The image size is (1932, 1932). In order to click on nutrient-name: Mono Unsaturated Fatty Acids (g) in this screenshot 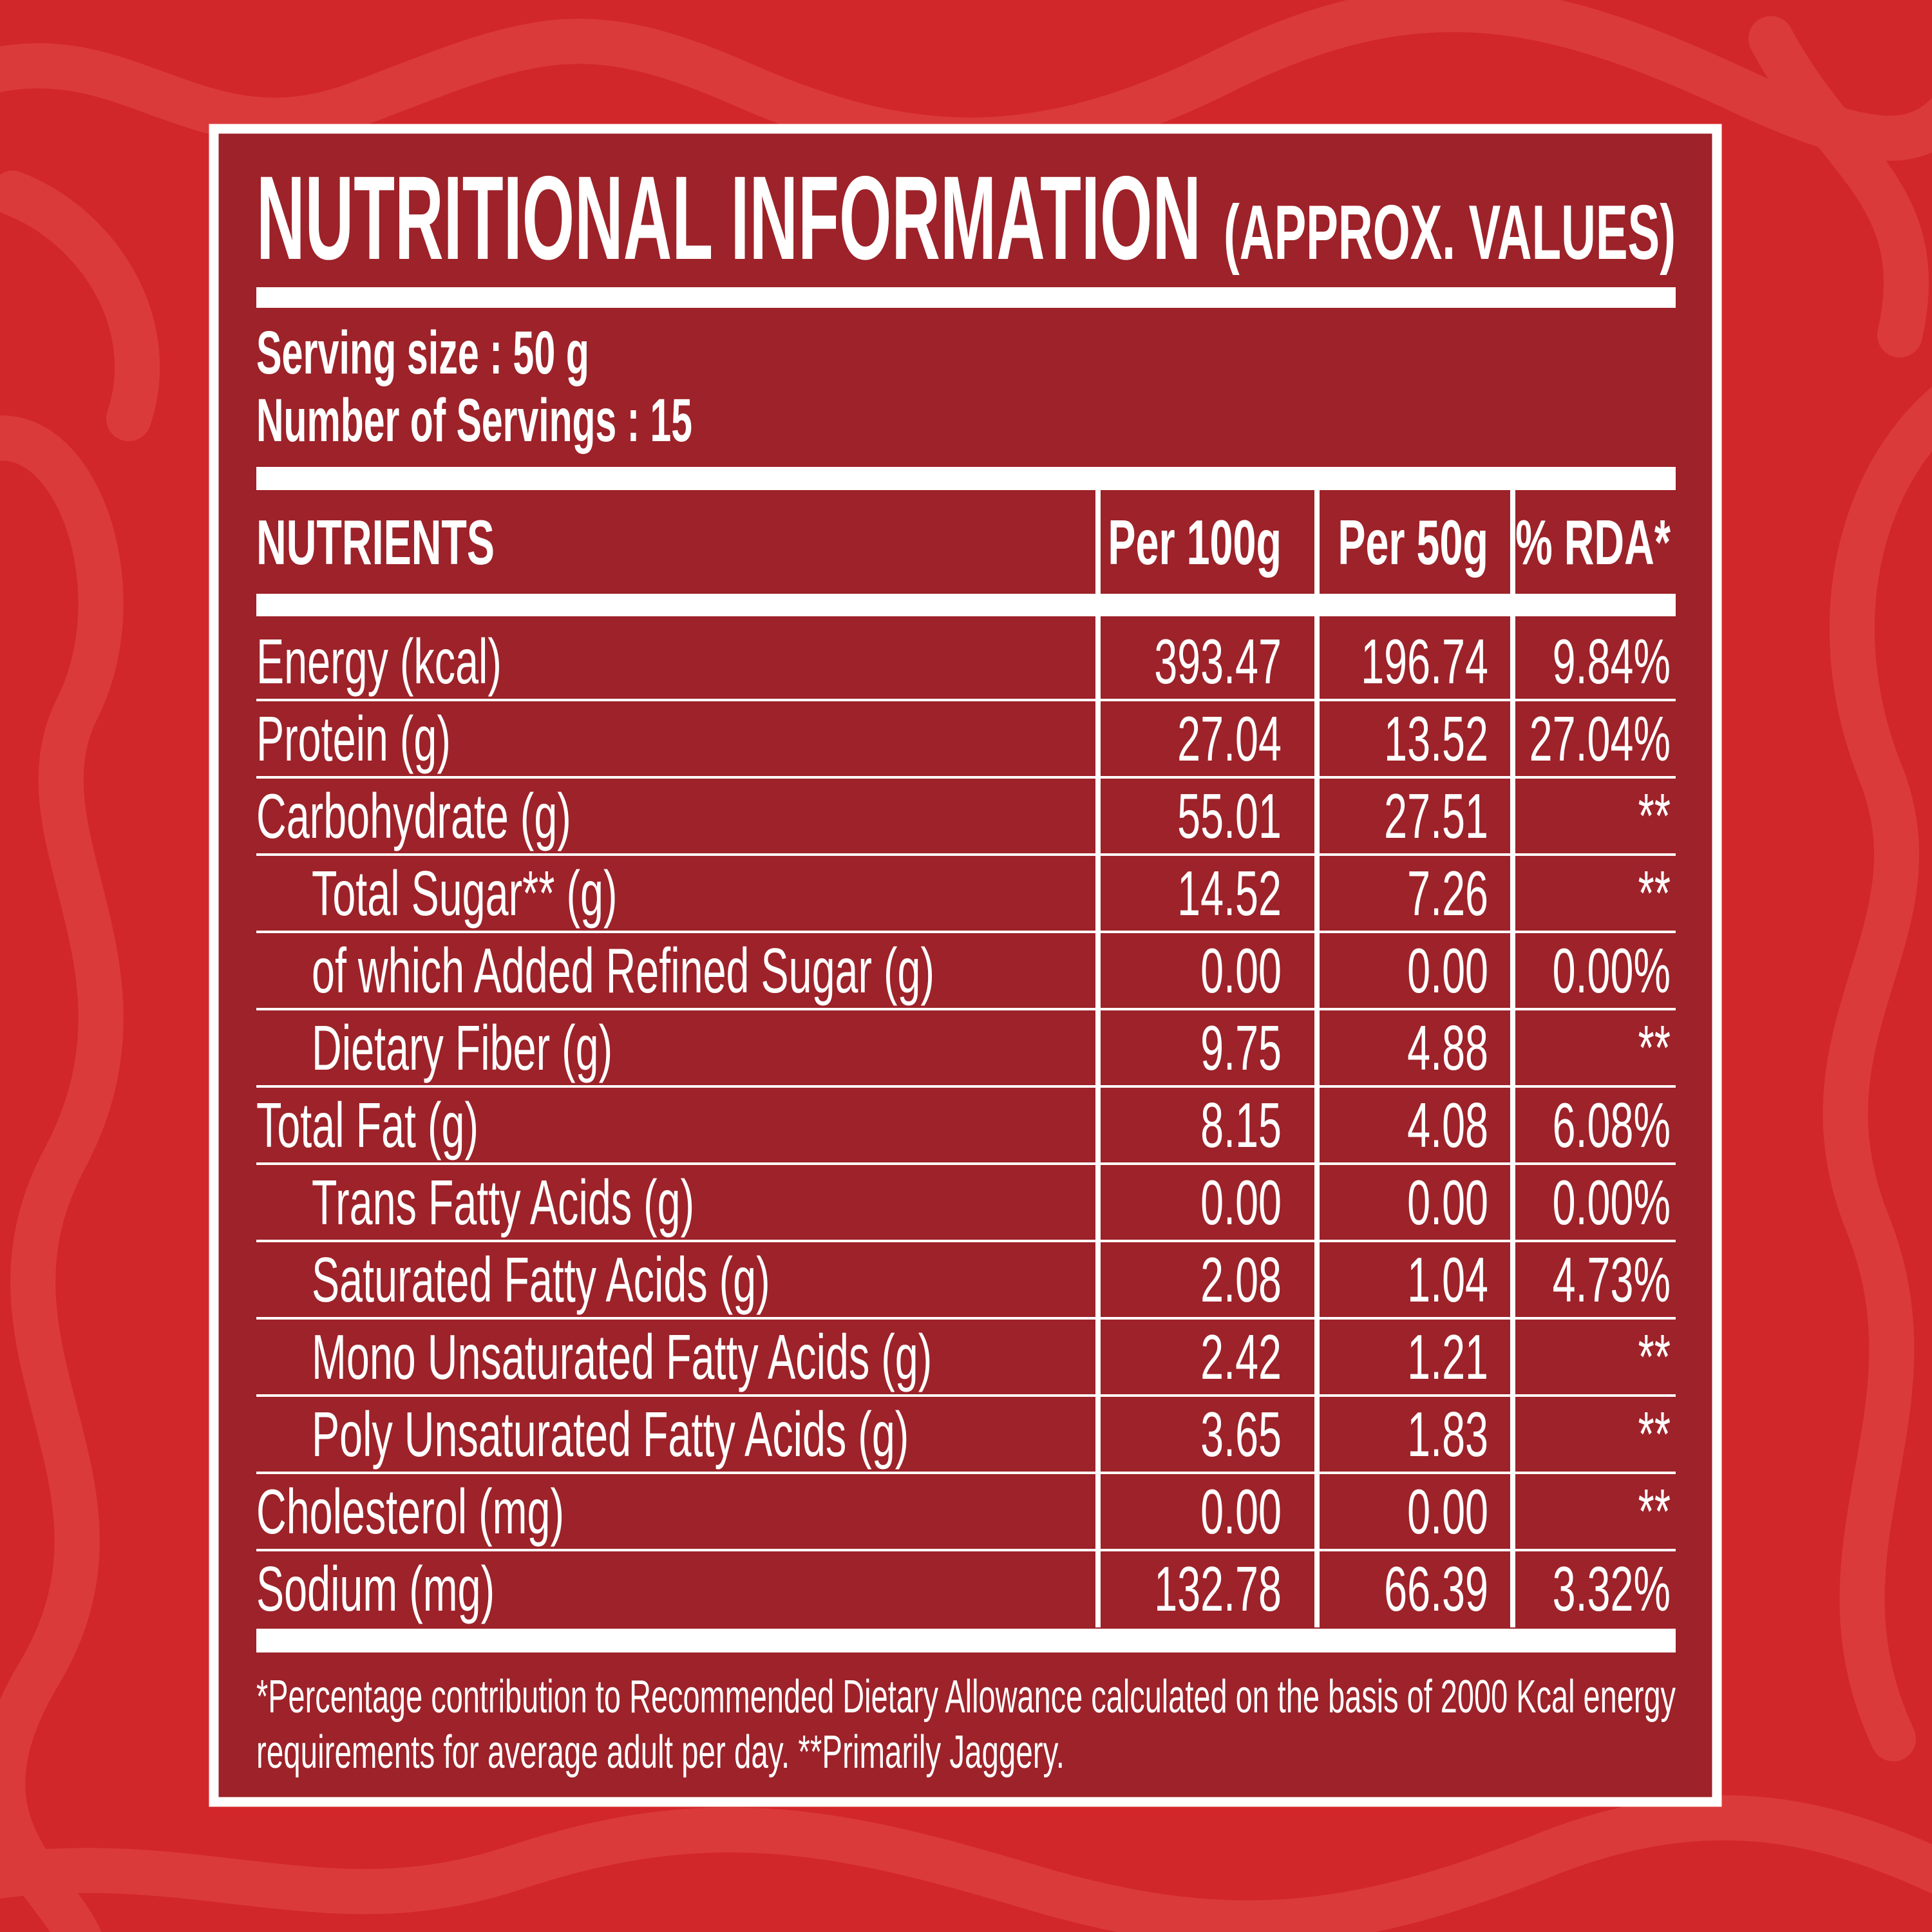, I will do `click(622, 1356)`.